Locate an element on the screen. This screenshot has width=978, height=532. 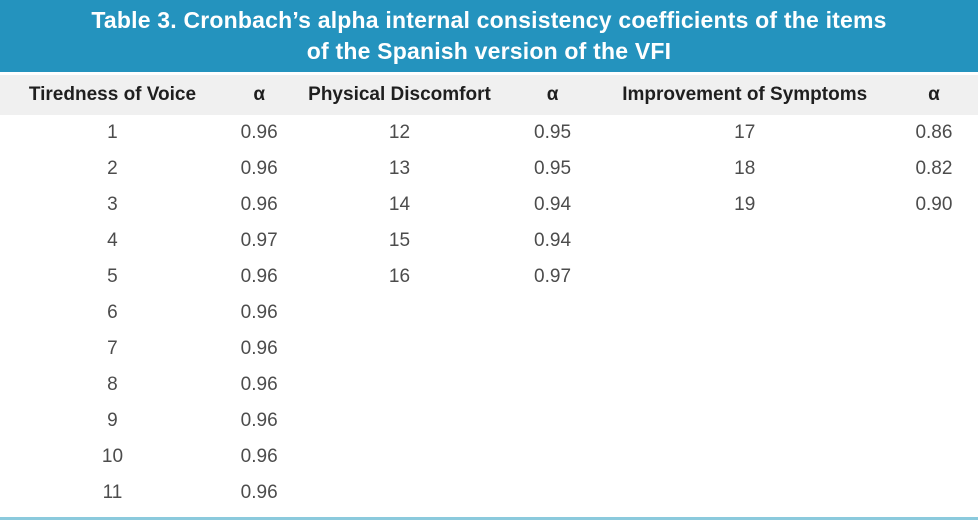
item-cell: 16 is located at coordinates (399, 276).